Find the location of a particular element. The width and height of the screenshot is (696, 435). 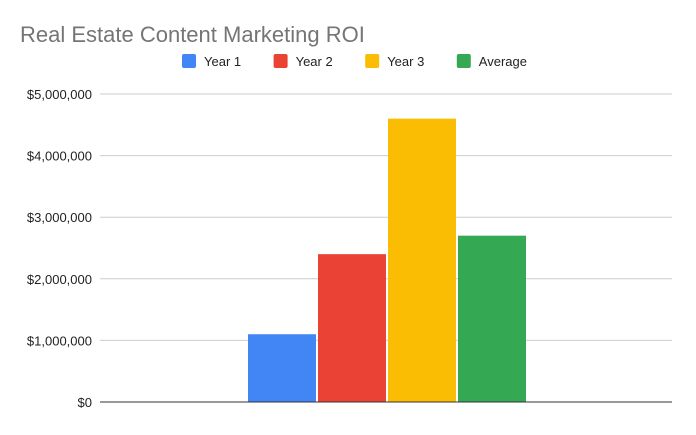

legend-item: Year 3 is located at coordinates (394, 61).